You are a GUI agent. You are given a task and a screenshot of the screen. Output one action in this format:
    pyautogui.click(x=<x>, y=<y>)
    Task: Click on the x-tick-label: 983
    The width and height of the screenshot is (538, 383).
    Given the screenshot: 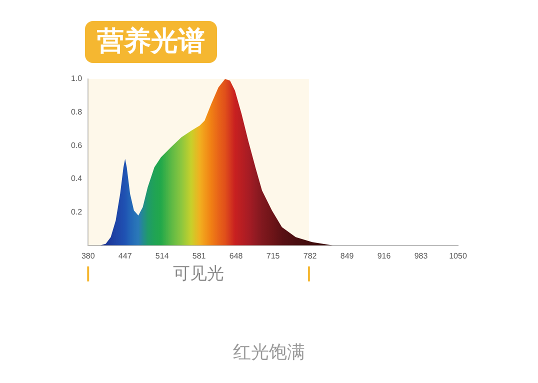 What is the action you would take?
    pyautogui.click(x=421, y=255)
    